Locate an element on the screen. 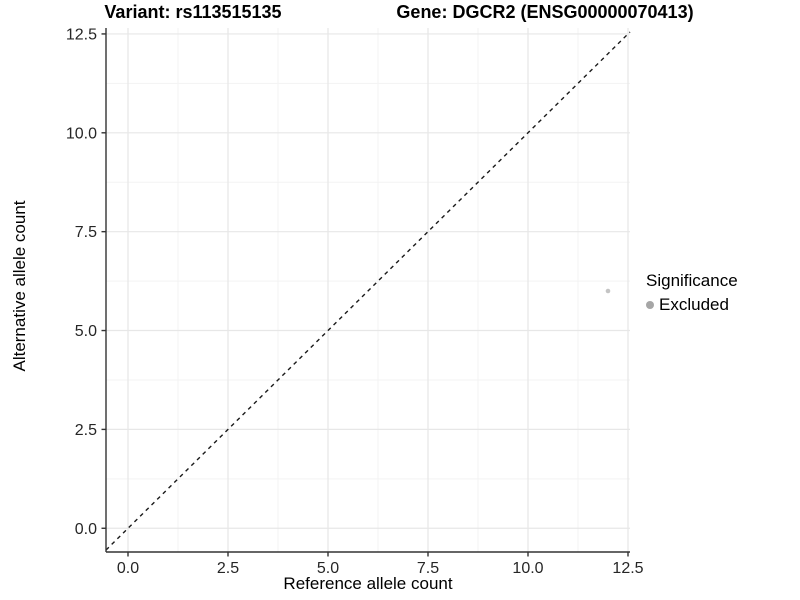 The image size is (800, 600). x-tick-label: 12.5 is located at coordinates (627, 568).